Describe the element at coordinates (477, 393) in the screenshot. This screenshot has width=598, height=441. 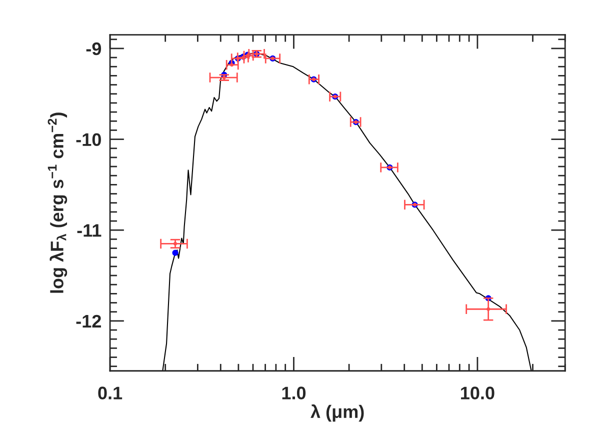
I see `x-tick-label: 10.0` at that location.